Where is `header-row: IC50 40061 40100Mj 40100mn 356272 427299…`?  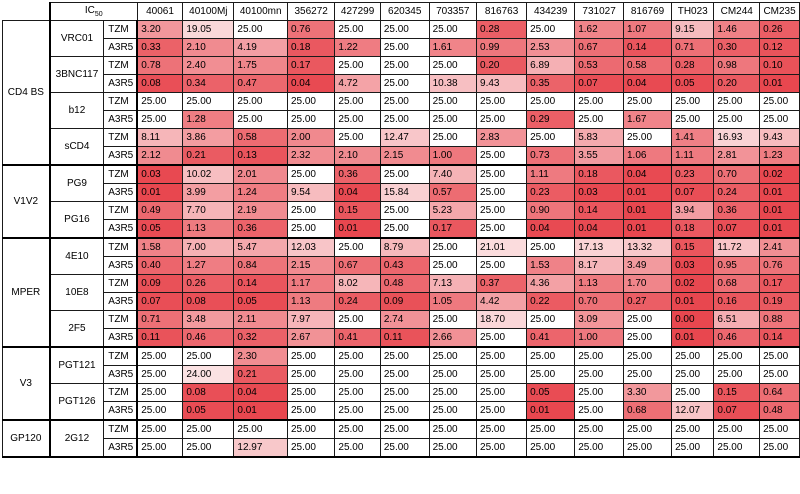 header-row: IC50 40061 40100Mj 40100mn 356272 427299… is located at coordinates (401, 11).